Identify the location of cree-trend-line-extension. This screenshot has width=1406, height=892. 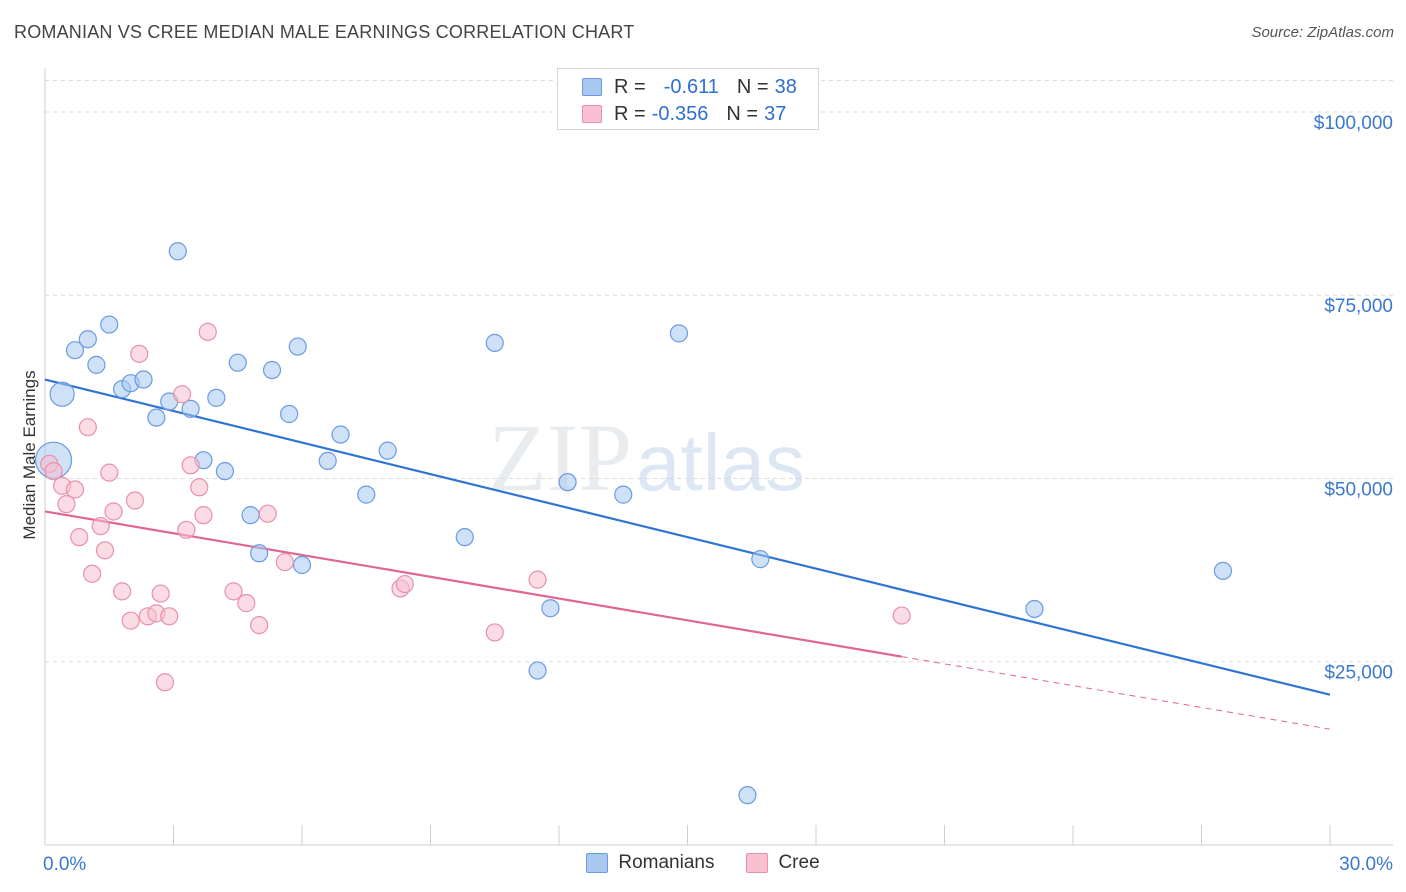
(1116, 693).